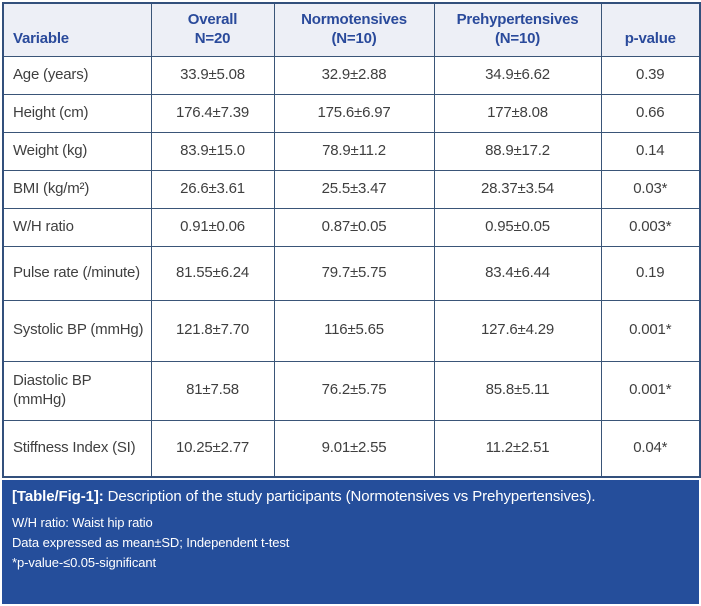 This screenshot has width=701, height=606. I want to click on column-header-line: Normotensives, so click(354, 19).